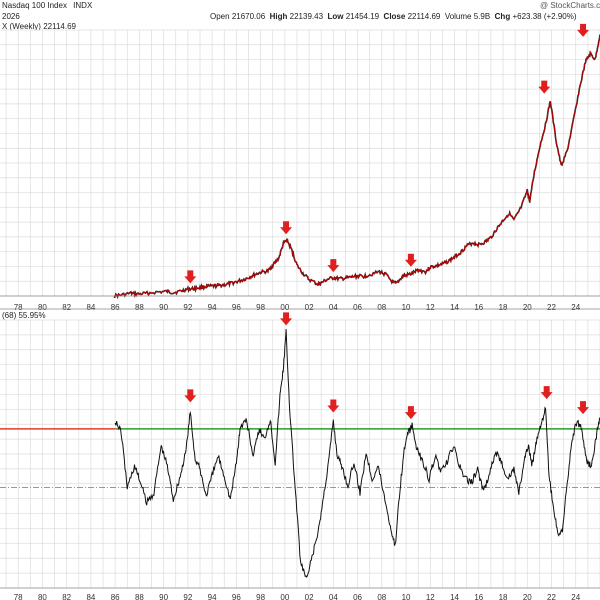 This screenshot has width=600, height=600. Describe the element at coordinates (381, 307) in the screenshot. I see `x-tick-label-upper: 08` at that location.